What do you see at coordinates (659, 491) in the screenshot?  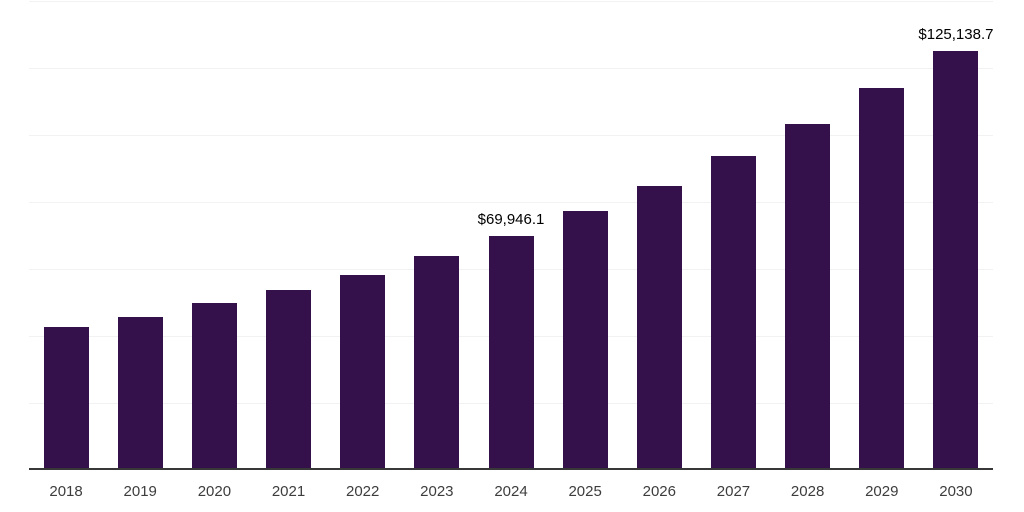 I see `x-tick-2026: 2026` at bounding box center [659, 491].